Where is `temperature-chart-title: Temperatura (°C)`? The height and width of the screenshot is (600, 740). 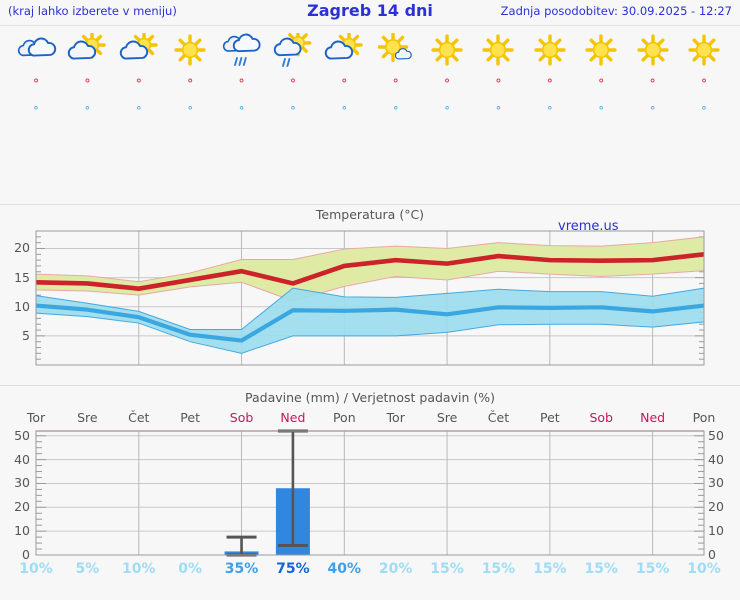
temperature-chart-title: Temperatura (°C) is located at coordinates (370, 214).